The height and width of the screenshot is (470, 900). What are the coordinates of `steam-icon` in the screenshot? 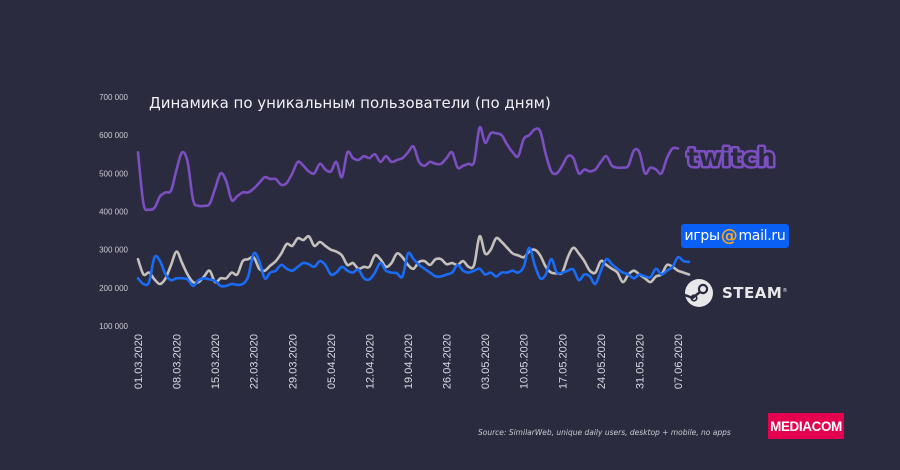 It's located at (698, 293).